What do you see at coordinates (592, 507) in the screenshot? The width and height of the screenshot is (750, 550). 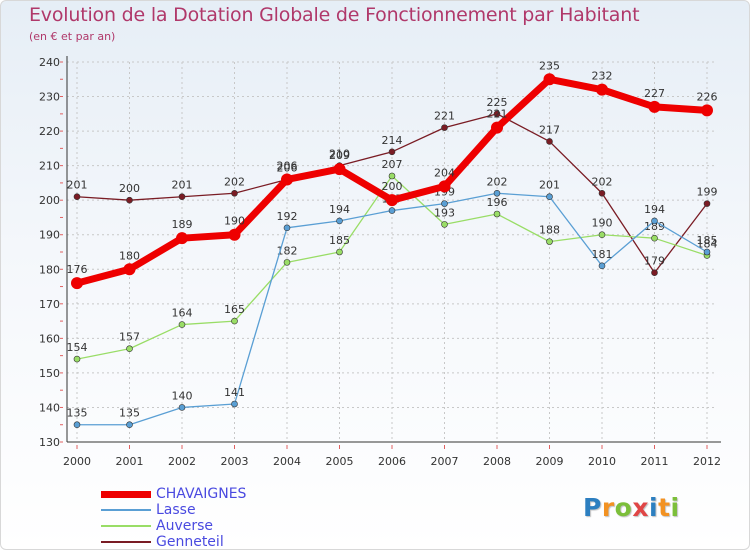 I see `logo-letter: P` at bounding box center [592, 507].